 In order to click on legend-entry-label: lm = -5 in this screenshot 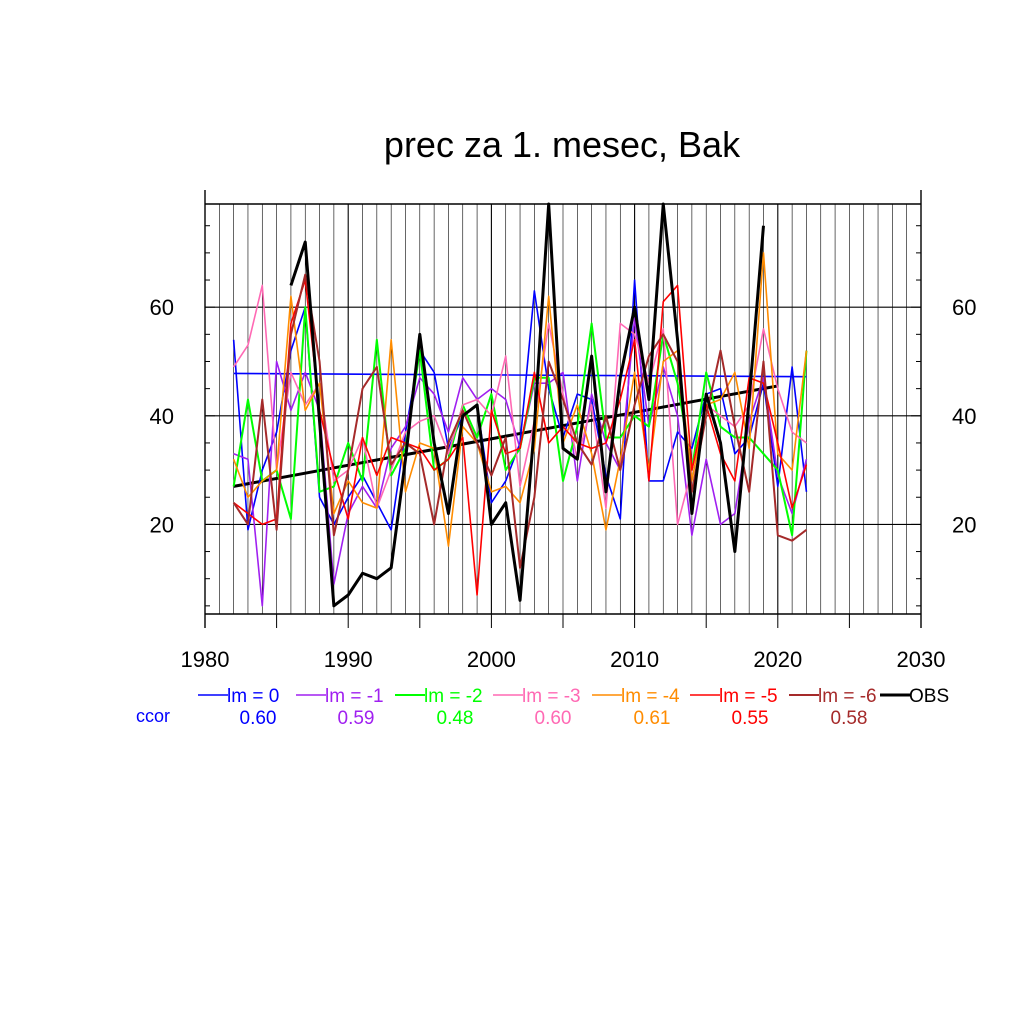, I will do `click(748, 696)`.